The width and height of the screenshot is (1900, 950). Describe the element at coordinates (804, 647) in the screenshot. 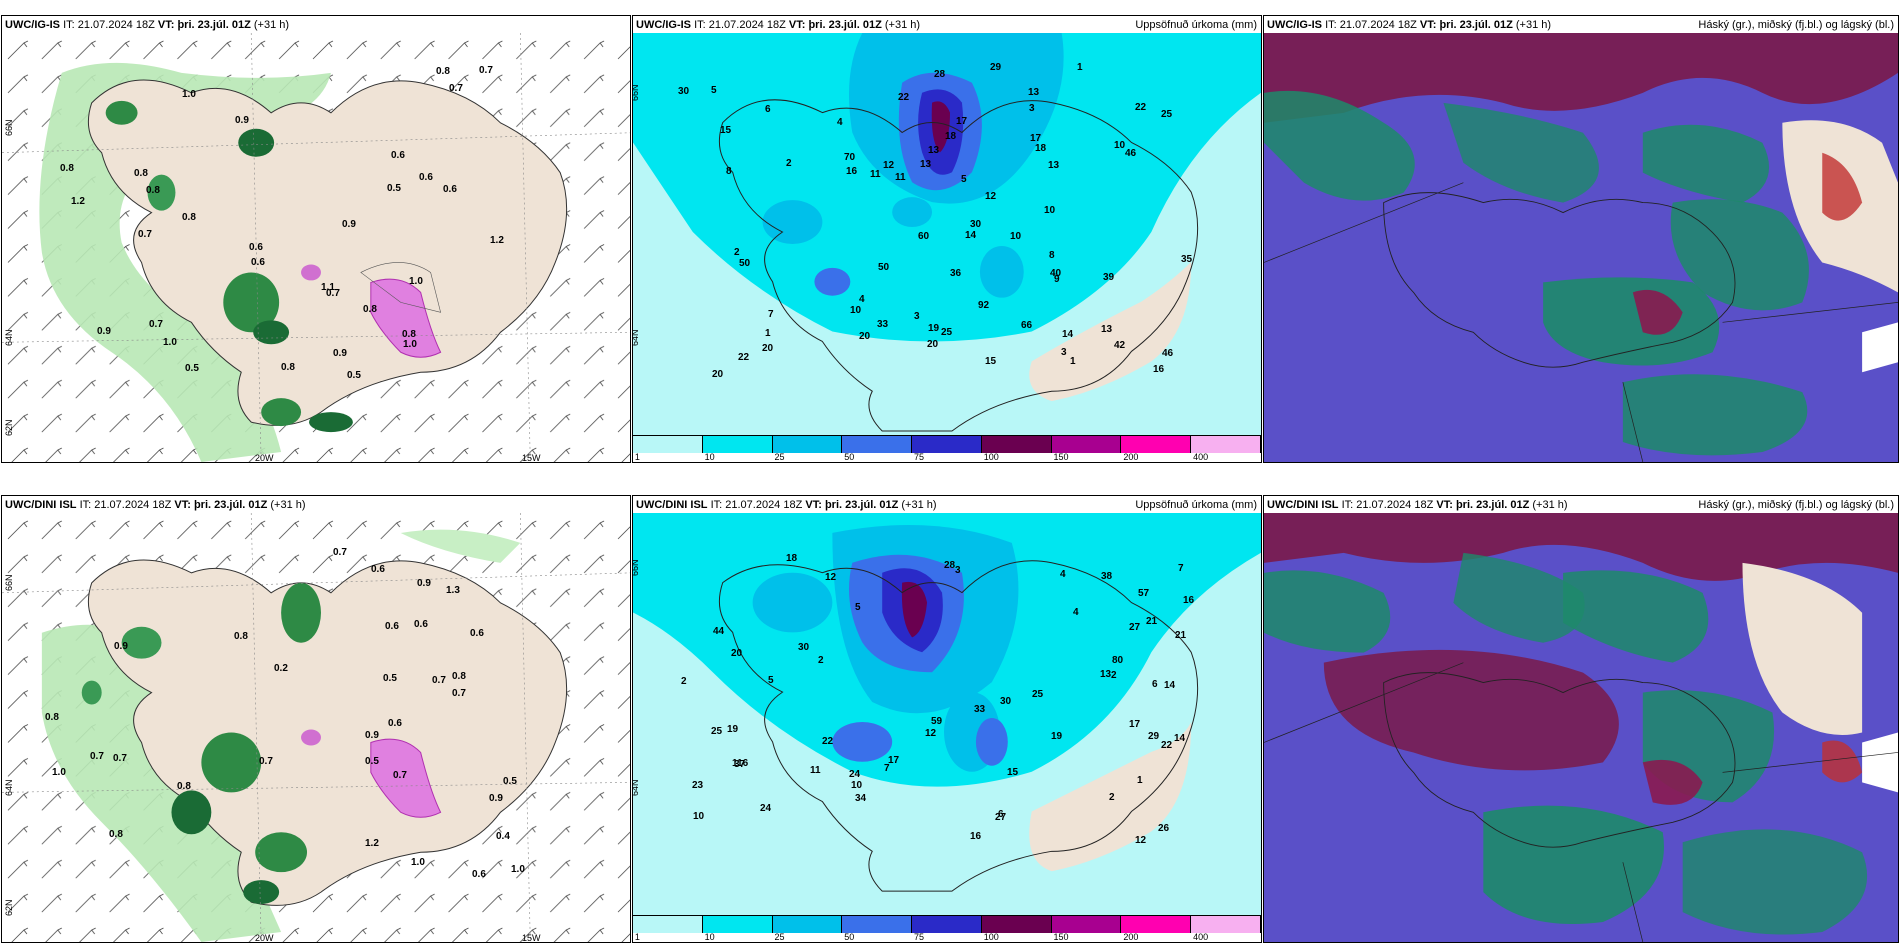

I see `grid-value-label: 30` at that location.